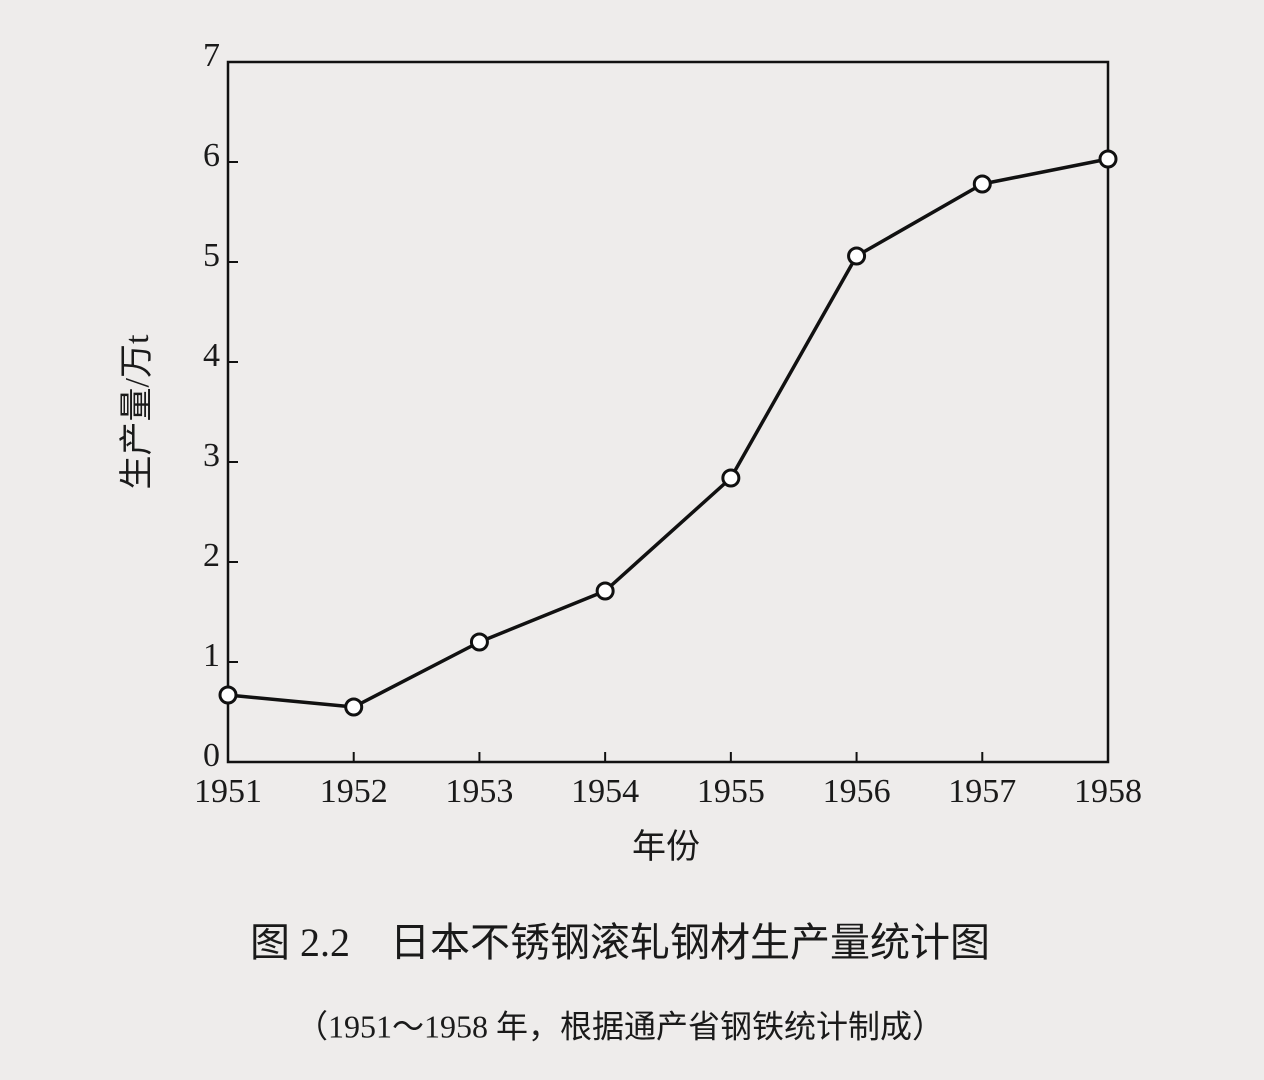  Describe the element at coordinates (1108, 791) in the screenshot. I see `x-tick-label: 1958` at that location.